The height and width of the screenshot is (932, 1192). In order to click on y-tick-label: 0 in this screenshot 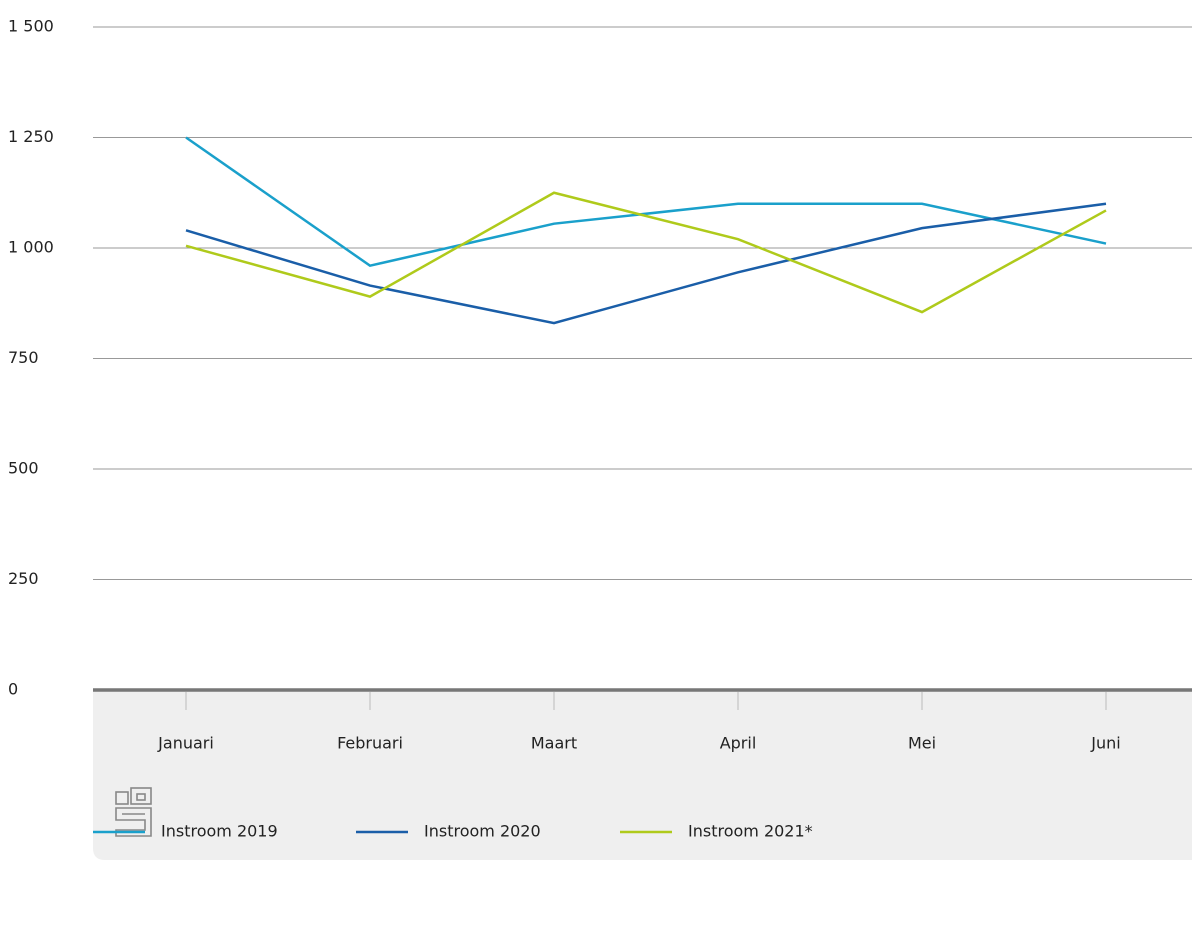, I will do `click(13, 689)`.